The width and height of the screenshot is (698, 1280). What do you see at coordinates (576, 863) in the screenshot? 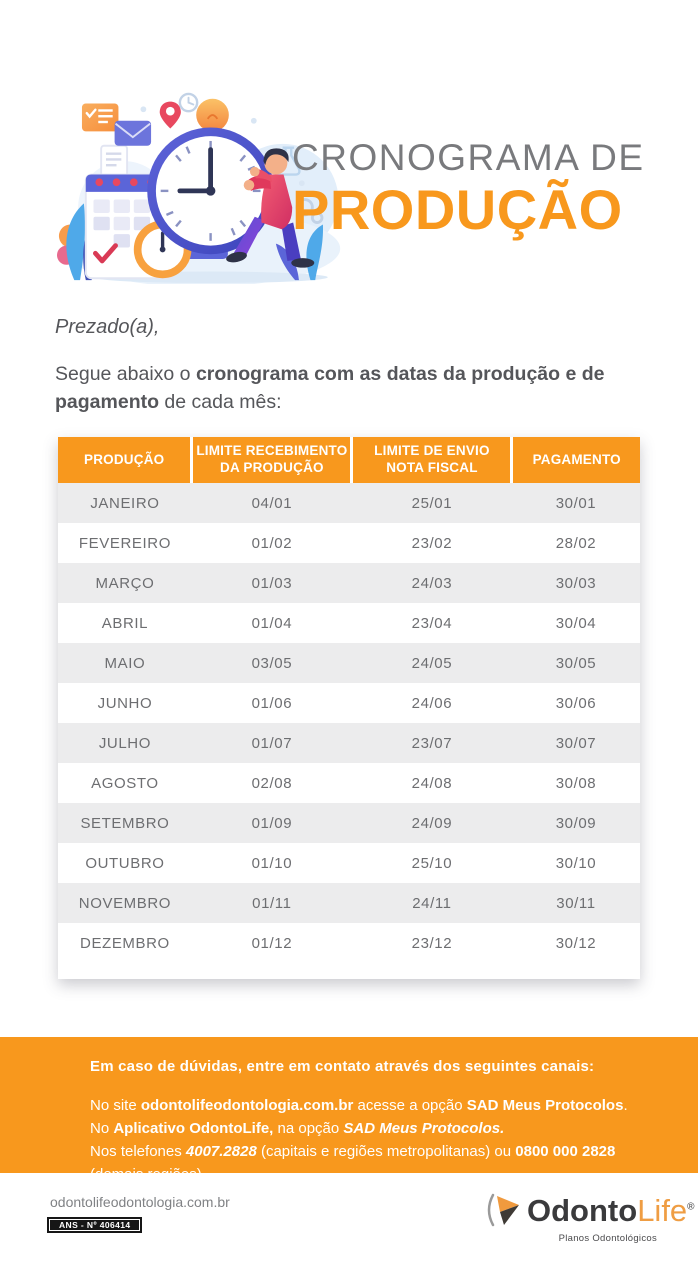
I see `date-cell: 30/10` at bounding box center [576, 863].